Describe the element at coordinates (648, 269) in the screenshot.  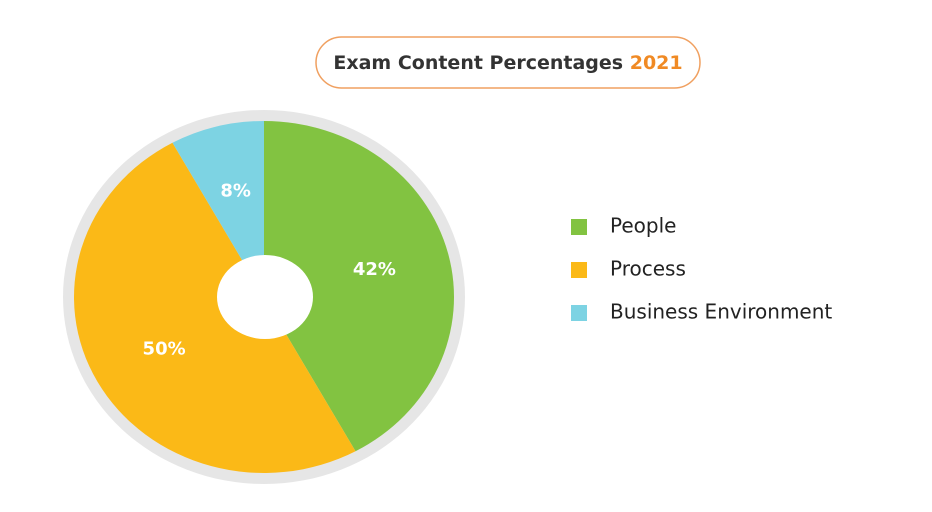
I see `legend-label: Process` at that location.